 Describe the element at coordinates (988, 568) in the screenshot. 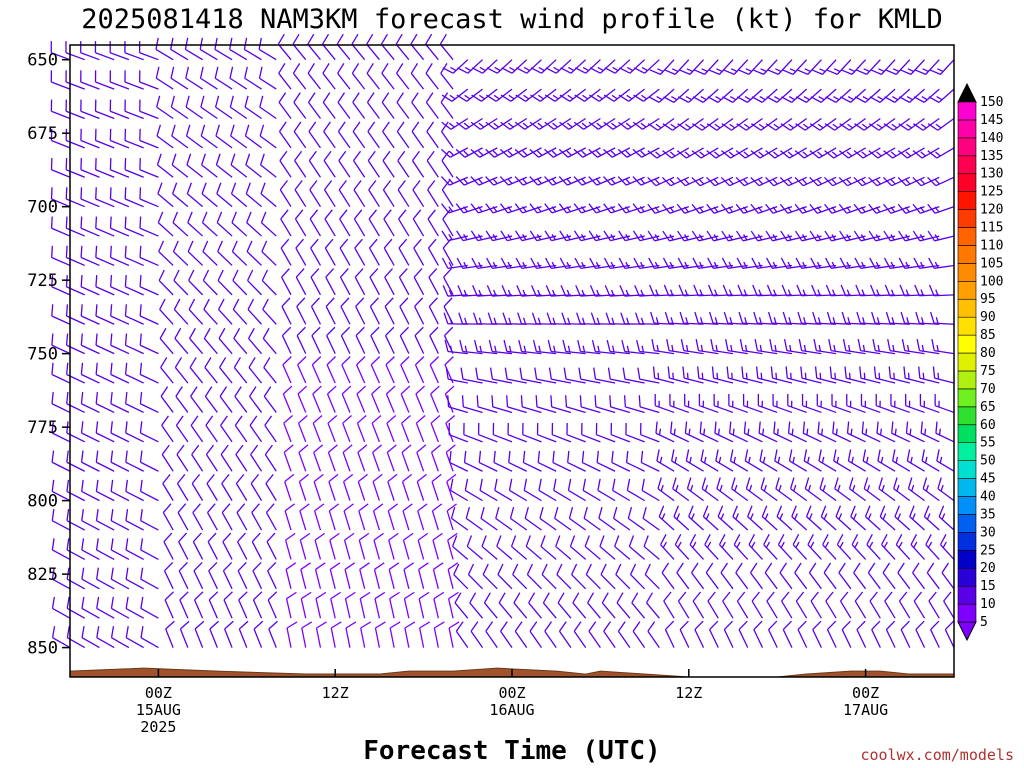

I see `colorbar-label: 20` at that location.